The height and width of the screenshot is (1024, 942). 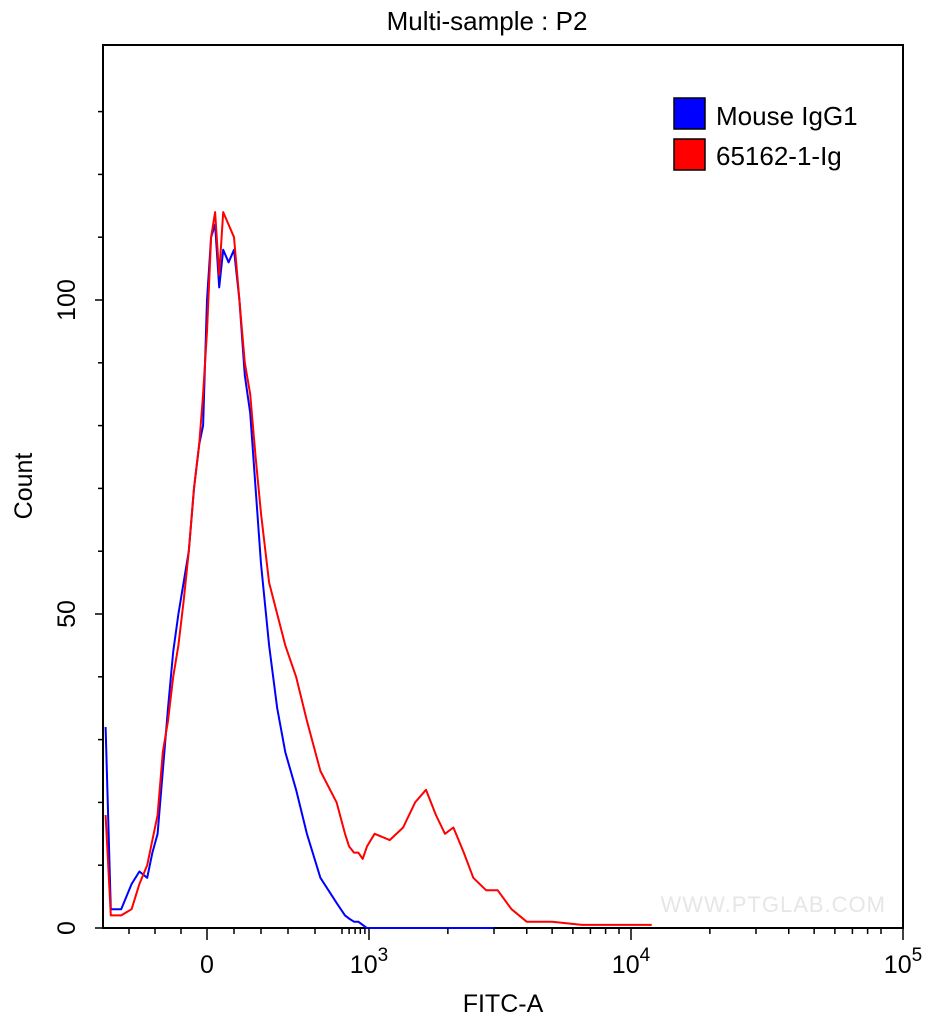 I want to click on x-tick-label: 10⁴, so click(x=631, y=962).